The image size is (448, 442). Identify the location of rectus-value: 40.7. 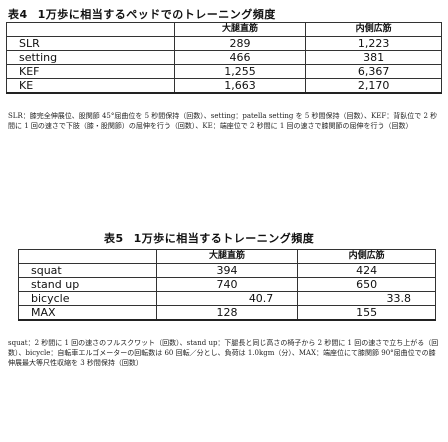
(227, 298).